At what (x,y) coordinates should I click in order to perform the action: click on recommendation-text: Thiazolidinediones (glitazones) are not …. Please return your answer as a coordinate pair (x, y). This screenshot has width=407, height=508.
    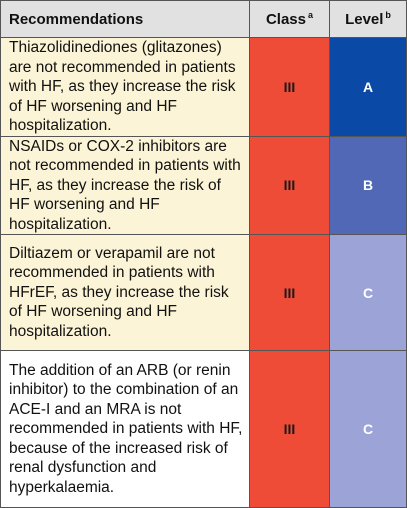
    Looking at the image, I should click on (125, 87).